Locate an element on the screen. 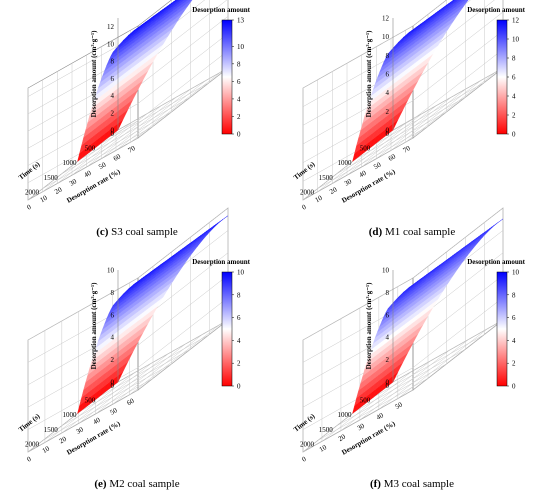 The width and height of the screenshot is (550, 499). rate-axis-title: Desorption rate (%) is located at coordinates (368, 437).